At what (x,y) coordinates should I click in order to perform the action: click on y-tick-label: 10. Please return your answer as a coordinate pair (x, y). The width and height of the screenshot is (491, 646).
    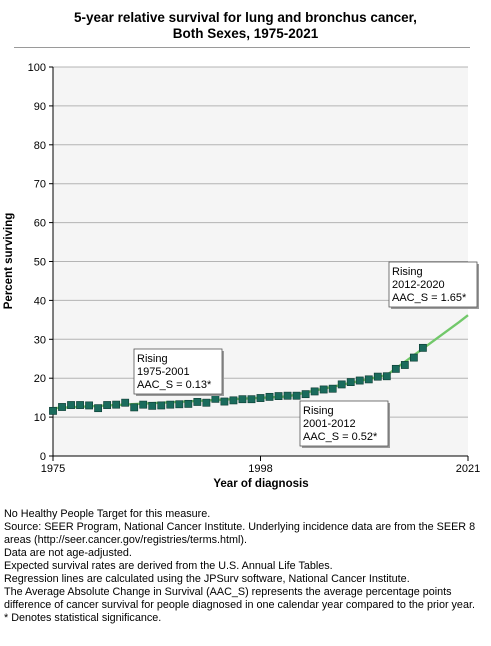
    Looking at the image, I should click on (40, 418).